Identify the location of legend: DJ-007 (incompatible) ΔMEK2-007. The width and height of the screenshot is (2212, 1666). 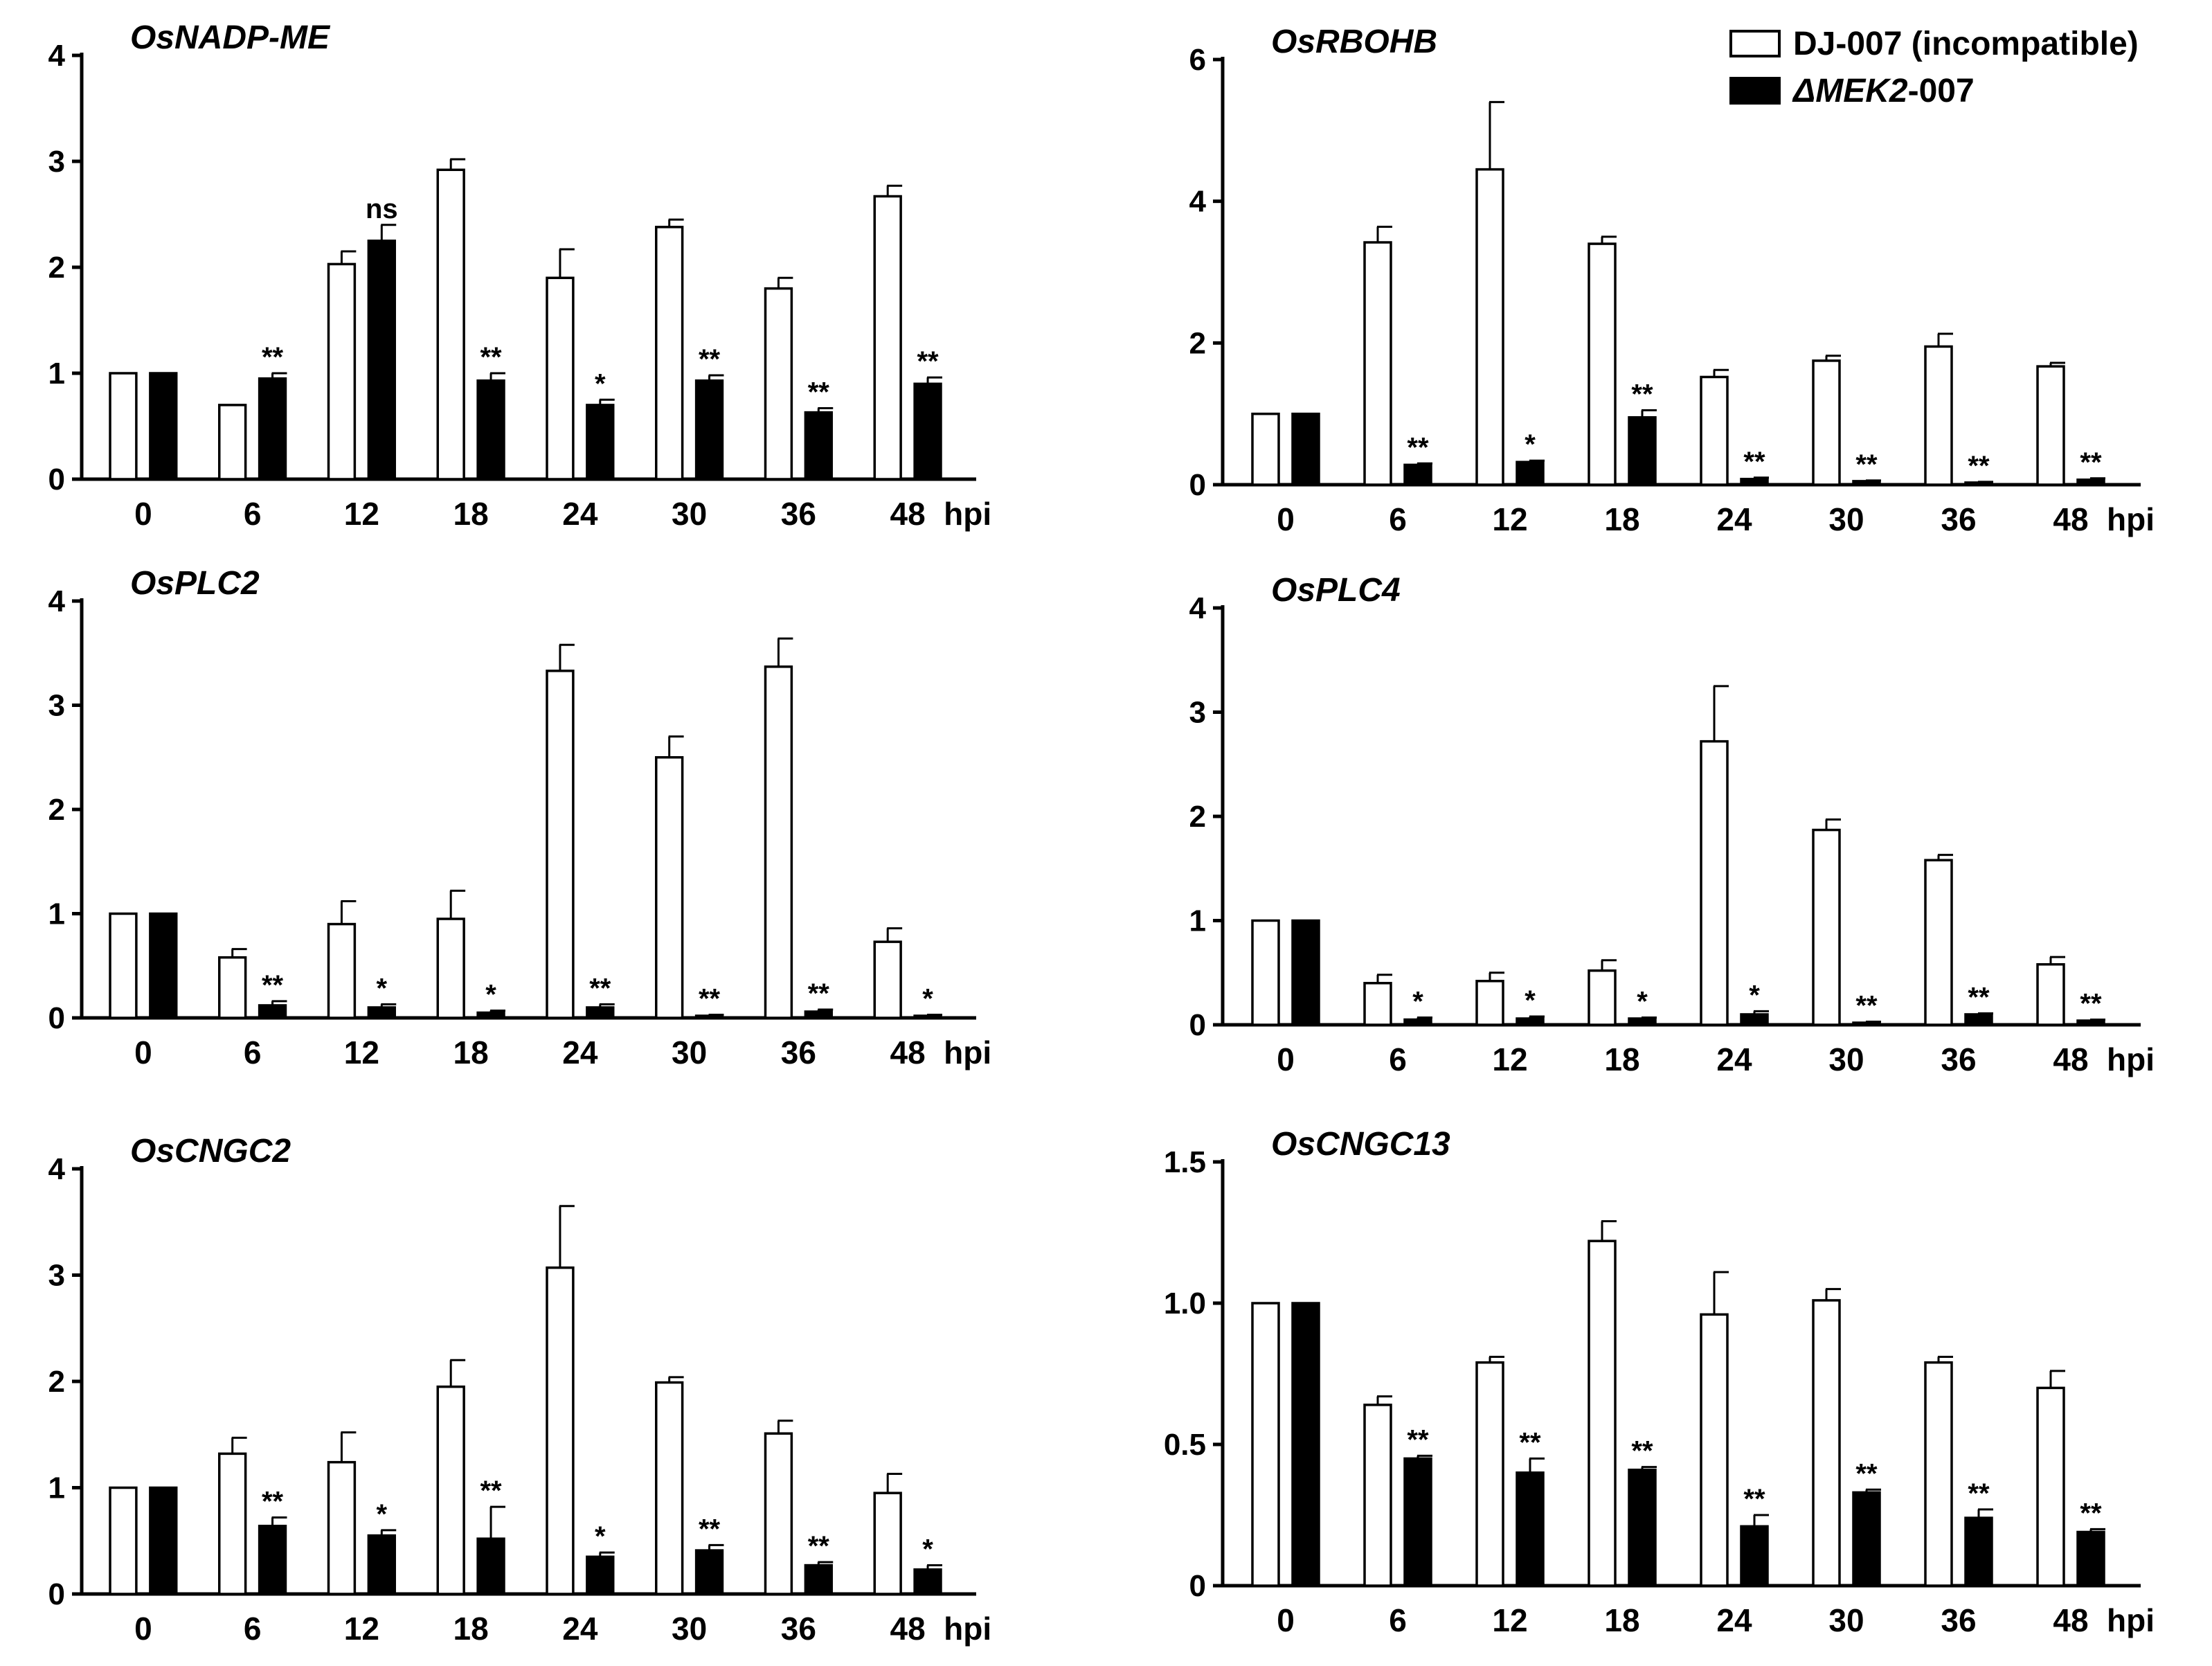
(1934, 67).